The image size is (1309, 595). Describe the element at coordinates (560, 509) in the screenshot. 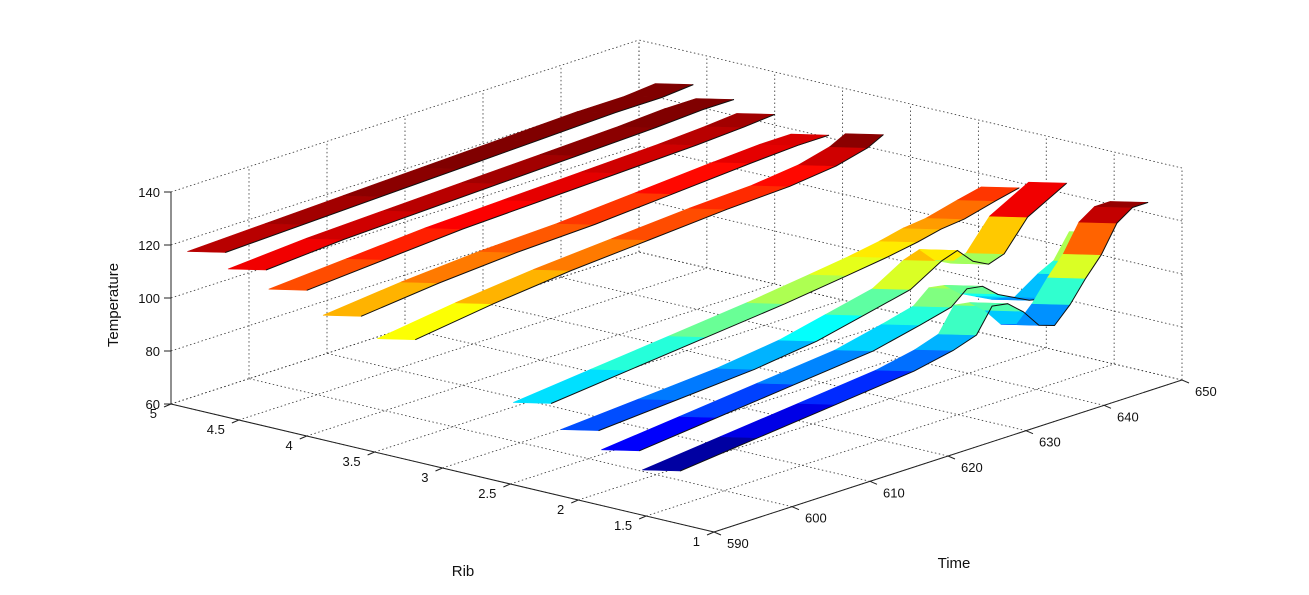

I see `rib-tick-label: 2` at that location.